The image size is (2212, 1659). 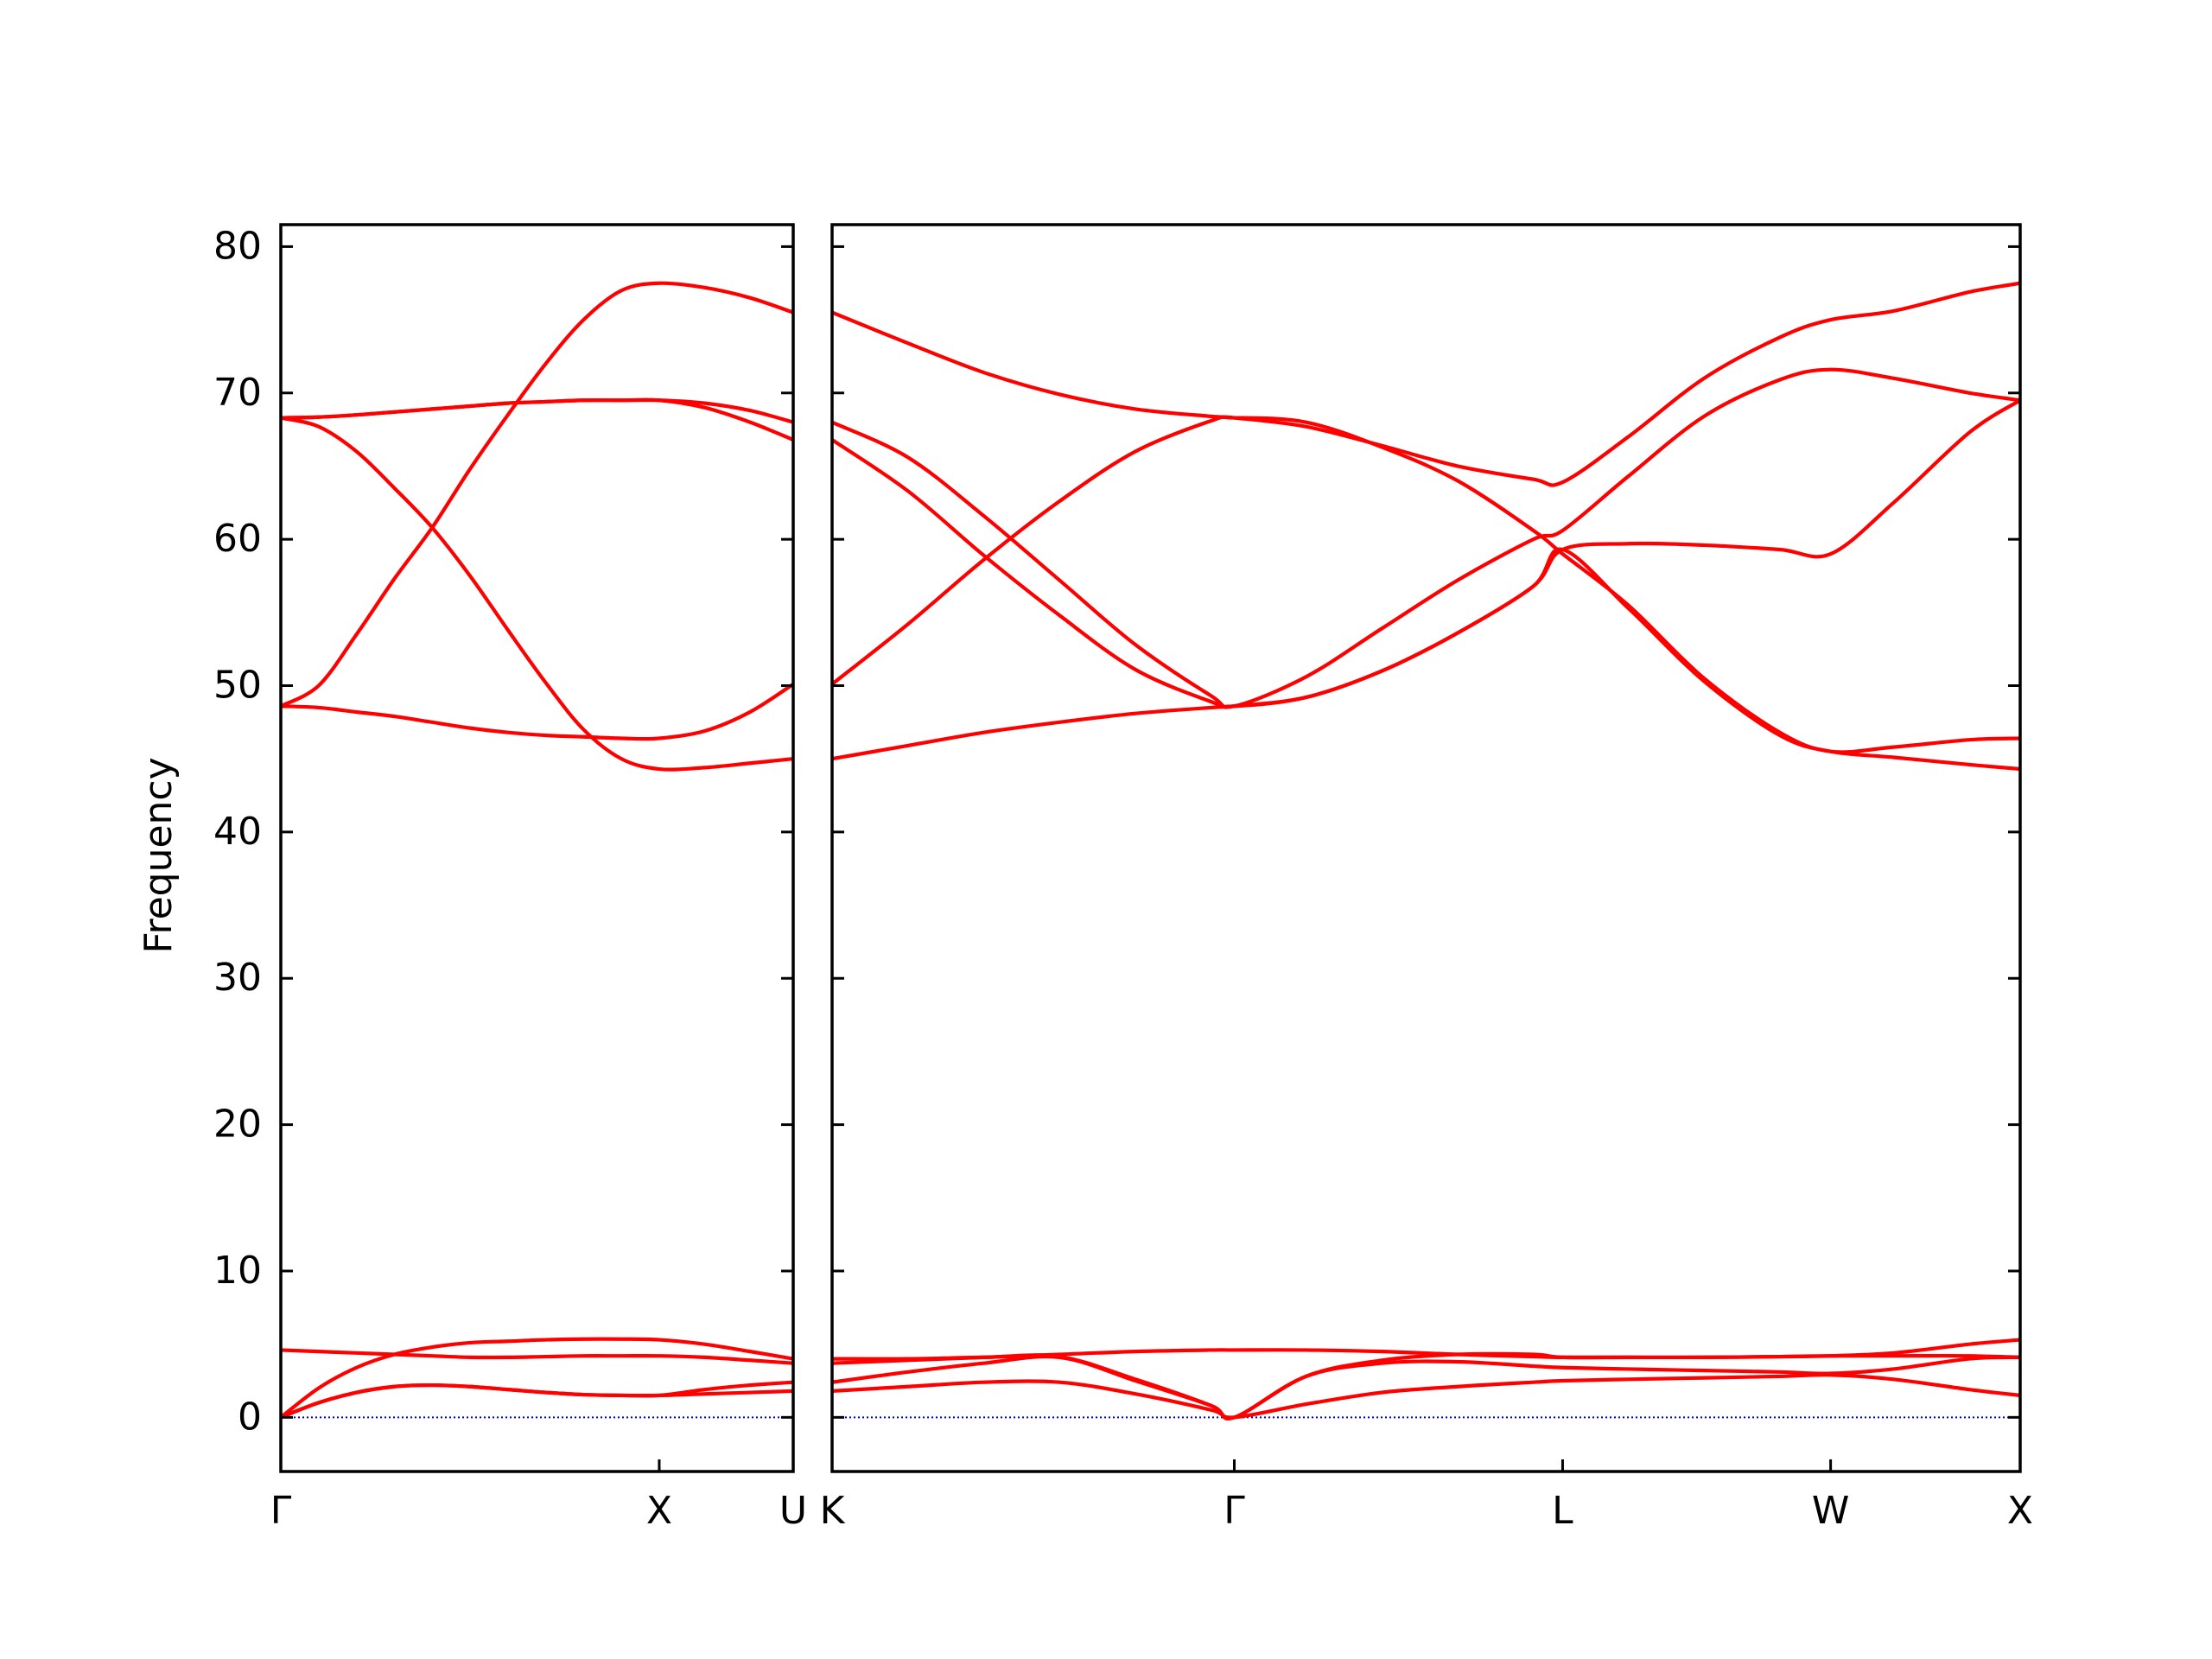 What do you see at coordinates (1562, 1511) in the screenshot?
I see `x-tick-label: L` at bounding box center [1562, 1511].